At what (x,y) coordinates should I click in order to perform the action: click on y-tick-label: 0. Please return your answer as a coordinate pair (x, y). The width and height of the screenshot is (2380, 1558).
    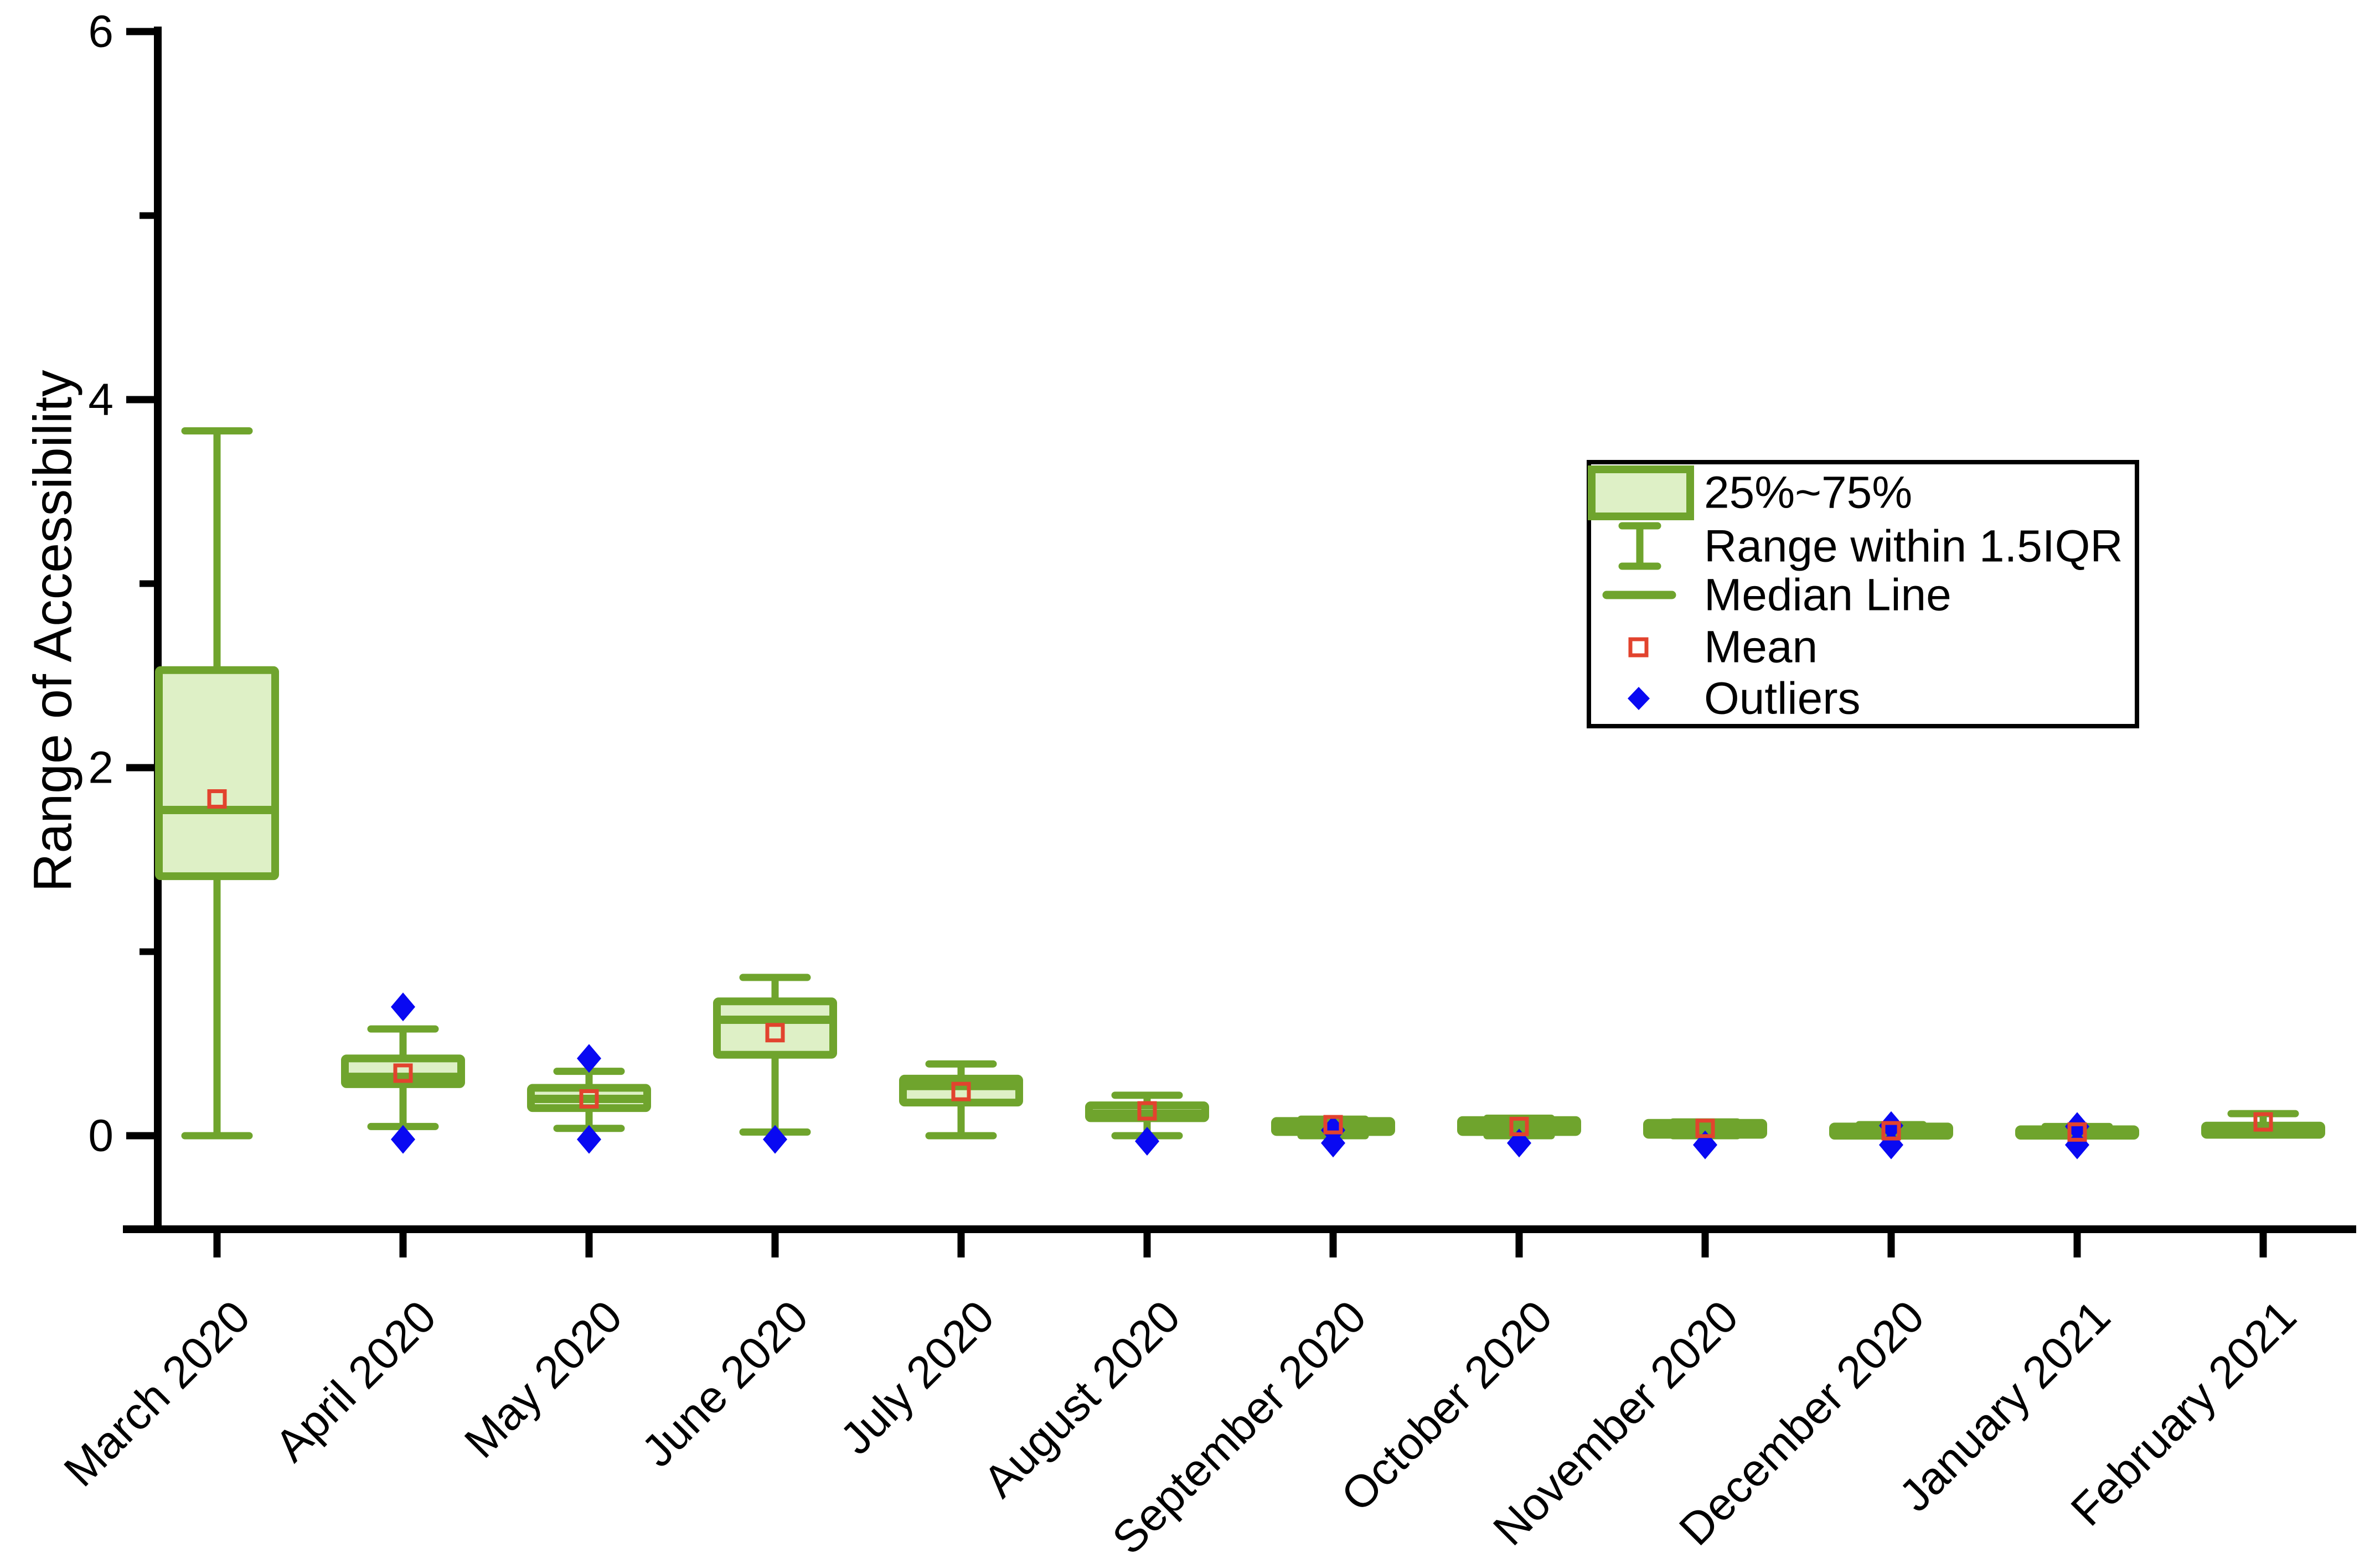
    Looking at the image, I should click on (100, 1136).